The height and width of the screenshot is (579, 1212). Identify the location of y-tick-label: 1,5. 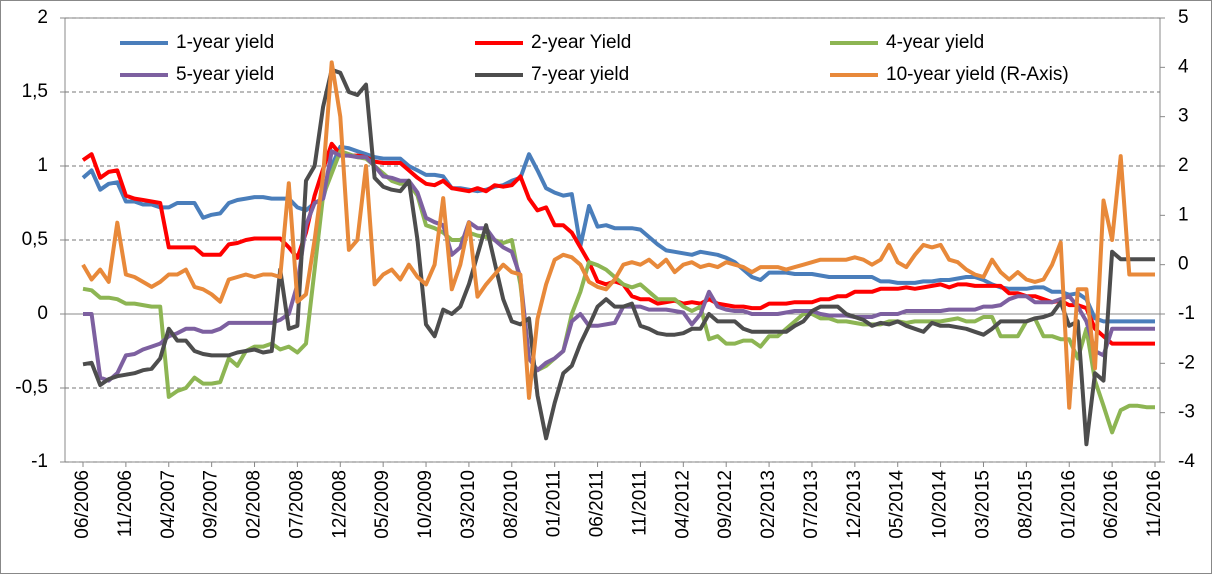
(35, 91).